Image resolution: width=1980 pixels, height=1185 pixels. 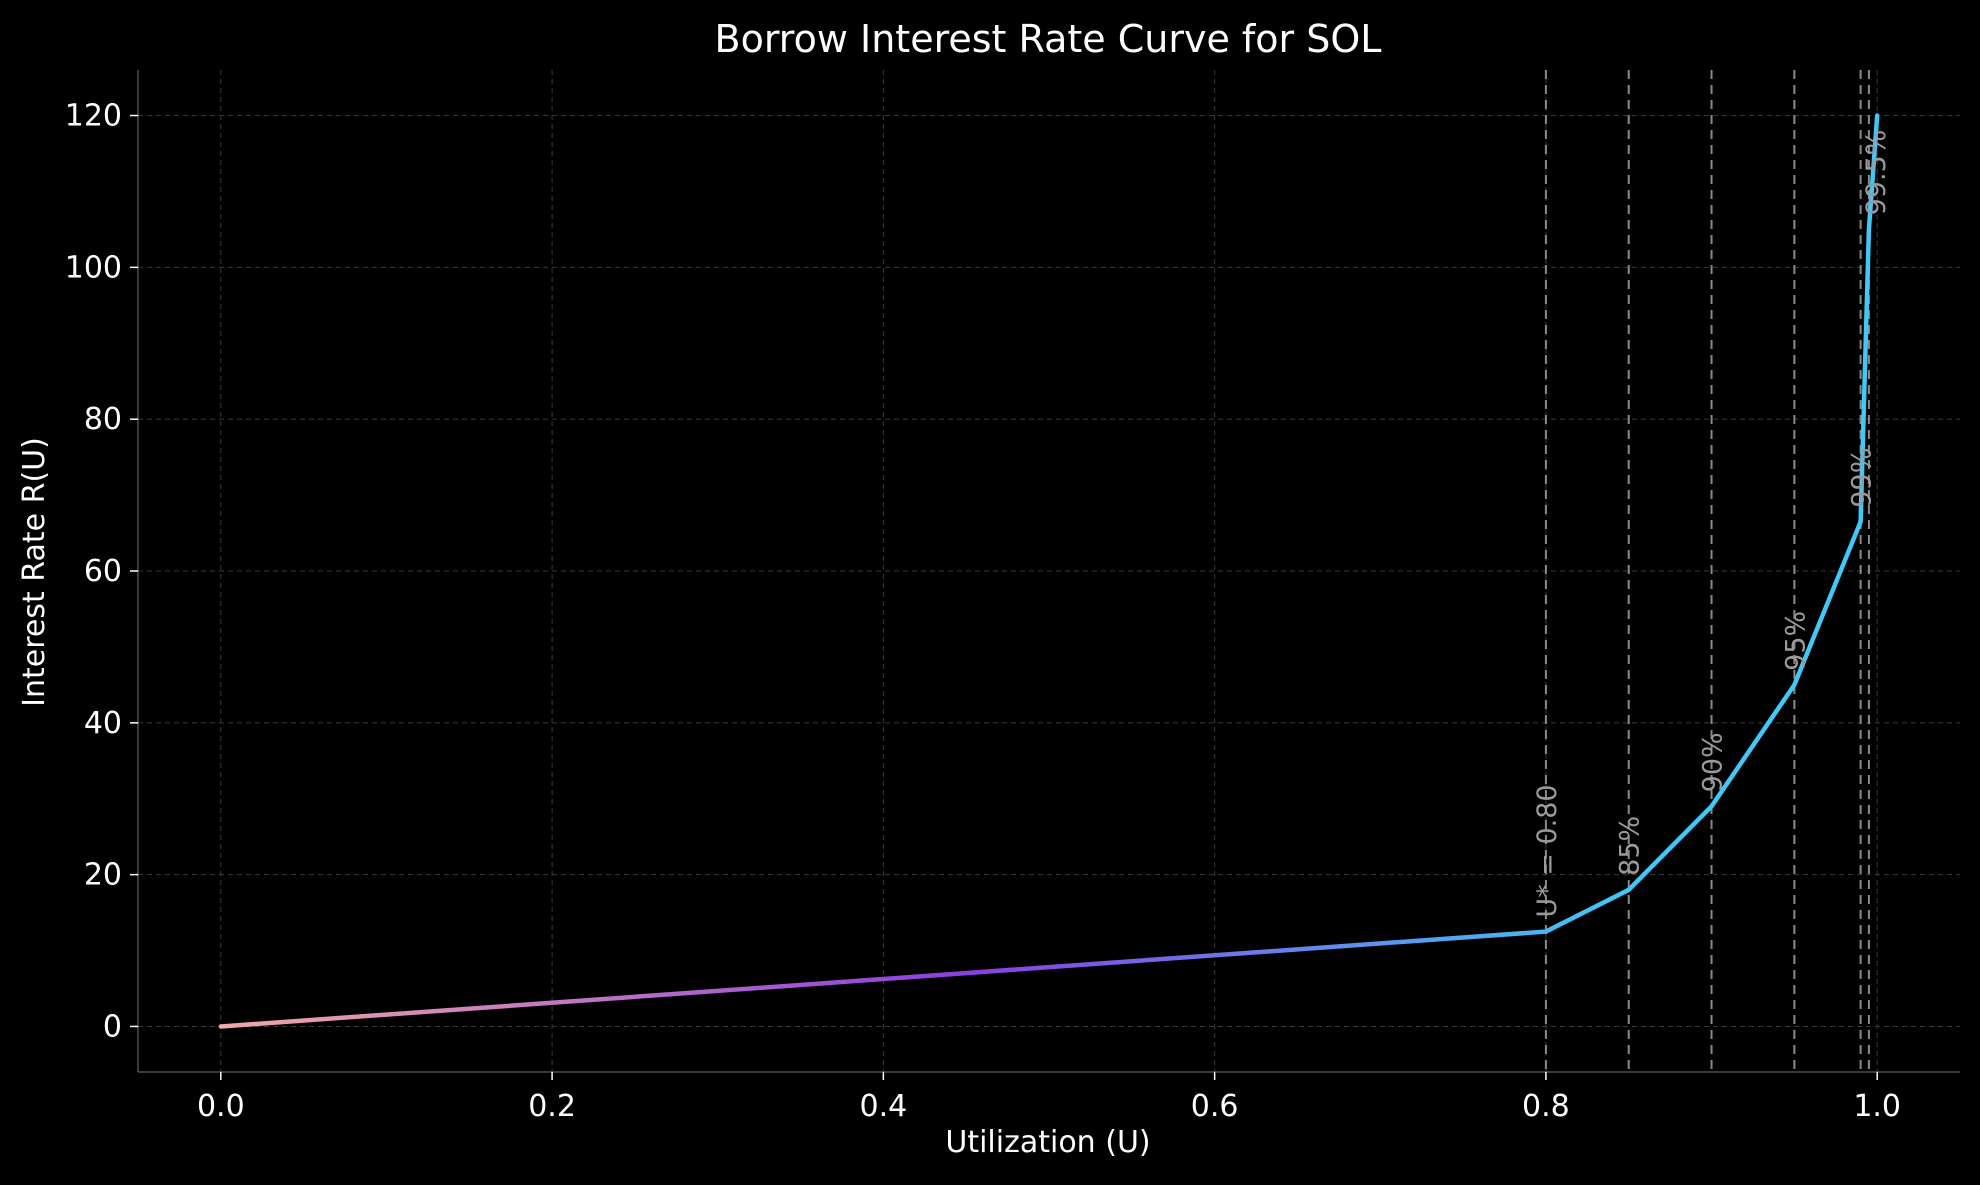 I want to click on y-tick-label: 60, so click(x=103, y=571).